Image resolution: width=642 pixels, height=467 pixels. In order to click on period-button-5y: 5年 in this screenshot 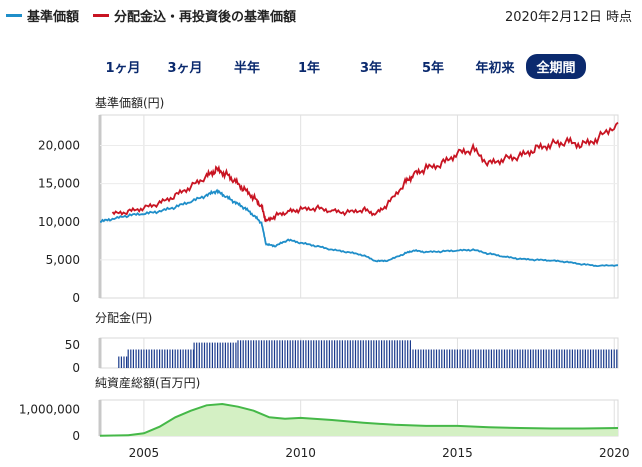, I will do `click(433, 68)`.